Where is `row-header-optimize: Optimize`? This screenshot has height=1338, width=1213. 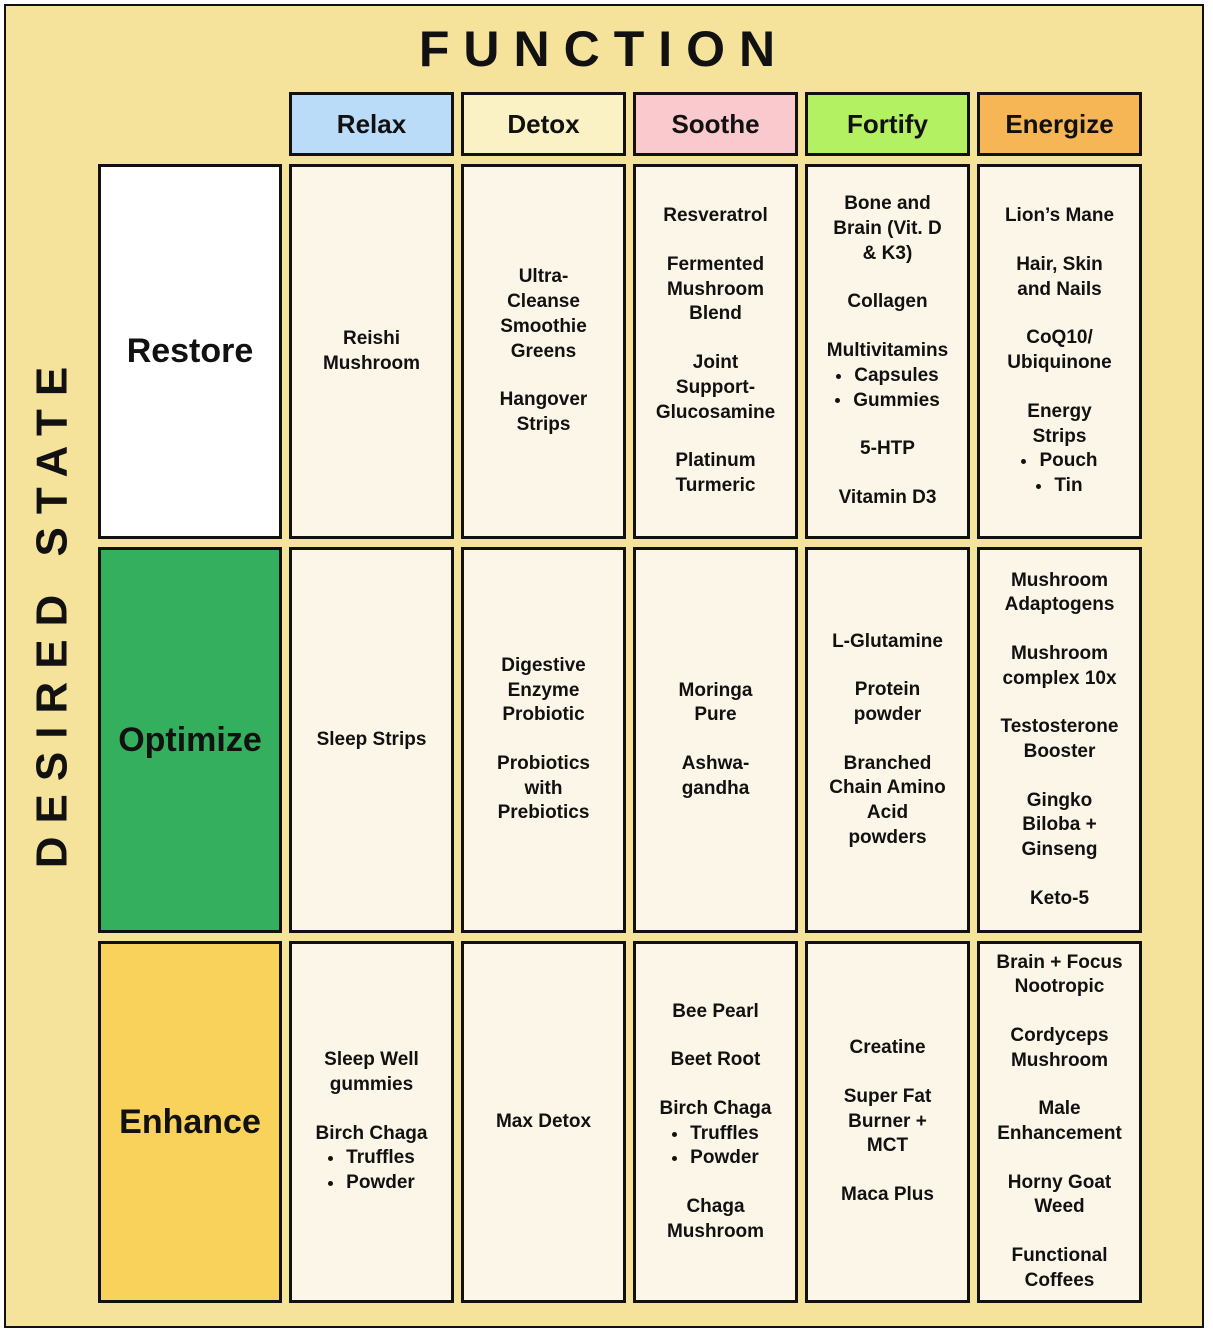
row-header-optimize: Optimize is located at coordinates (190, 740).